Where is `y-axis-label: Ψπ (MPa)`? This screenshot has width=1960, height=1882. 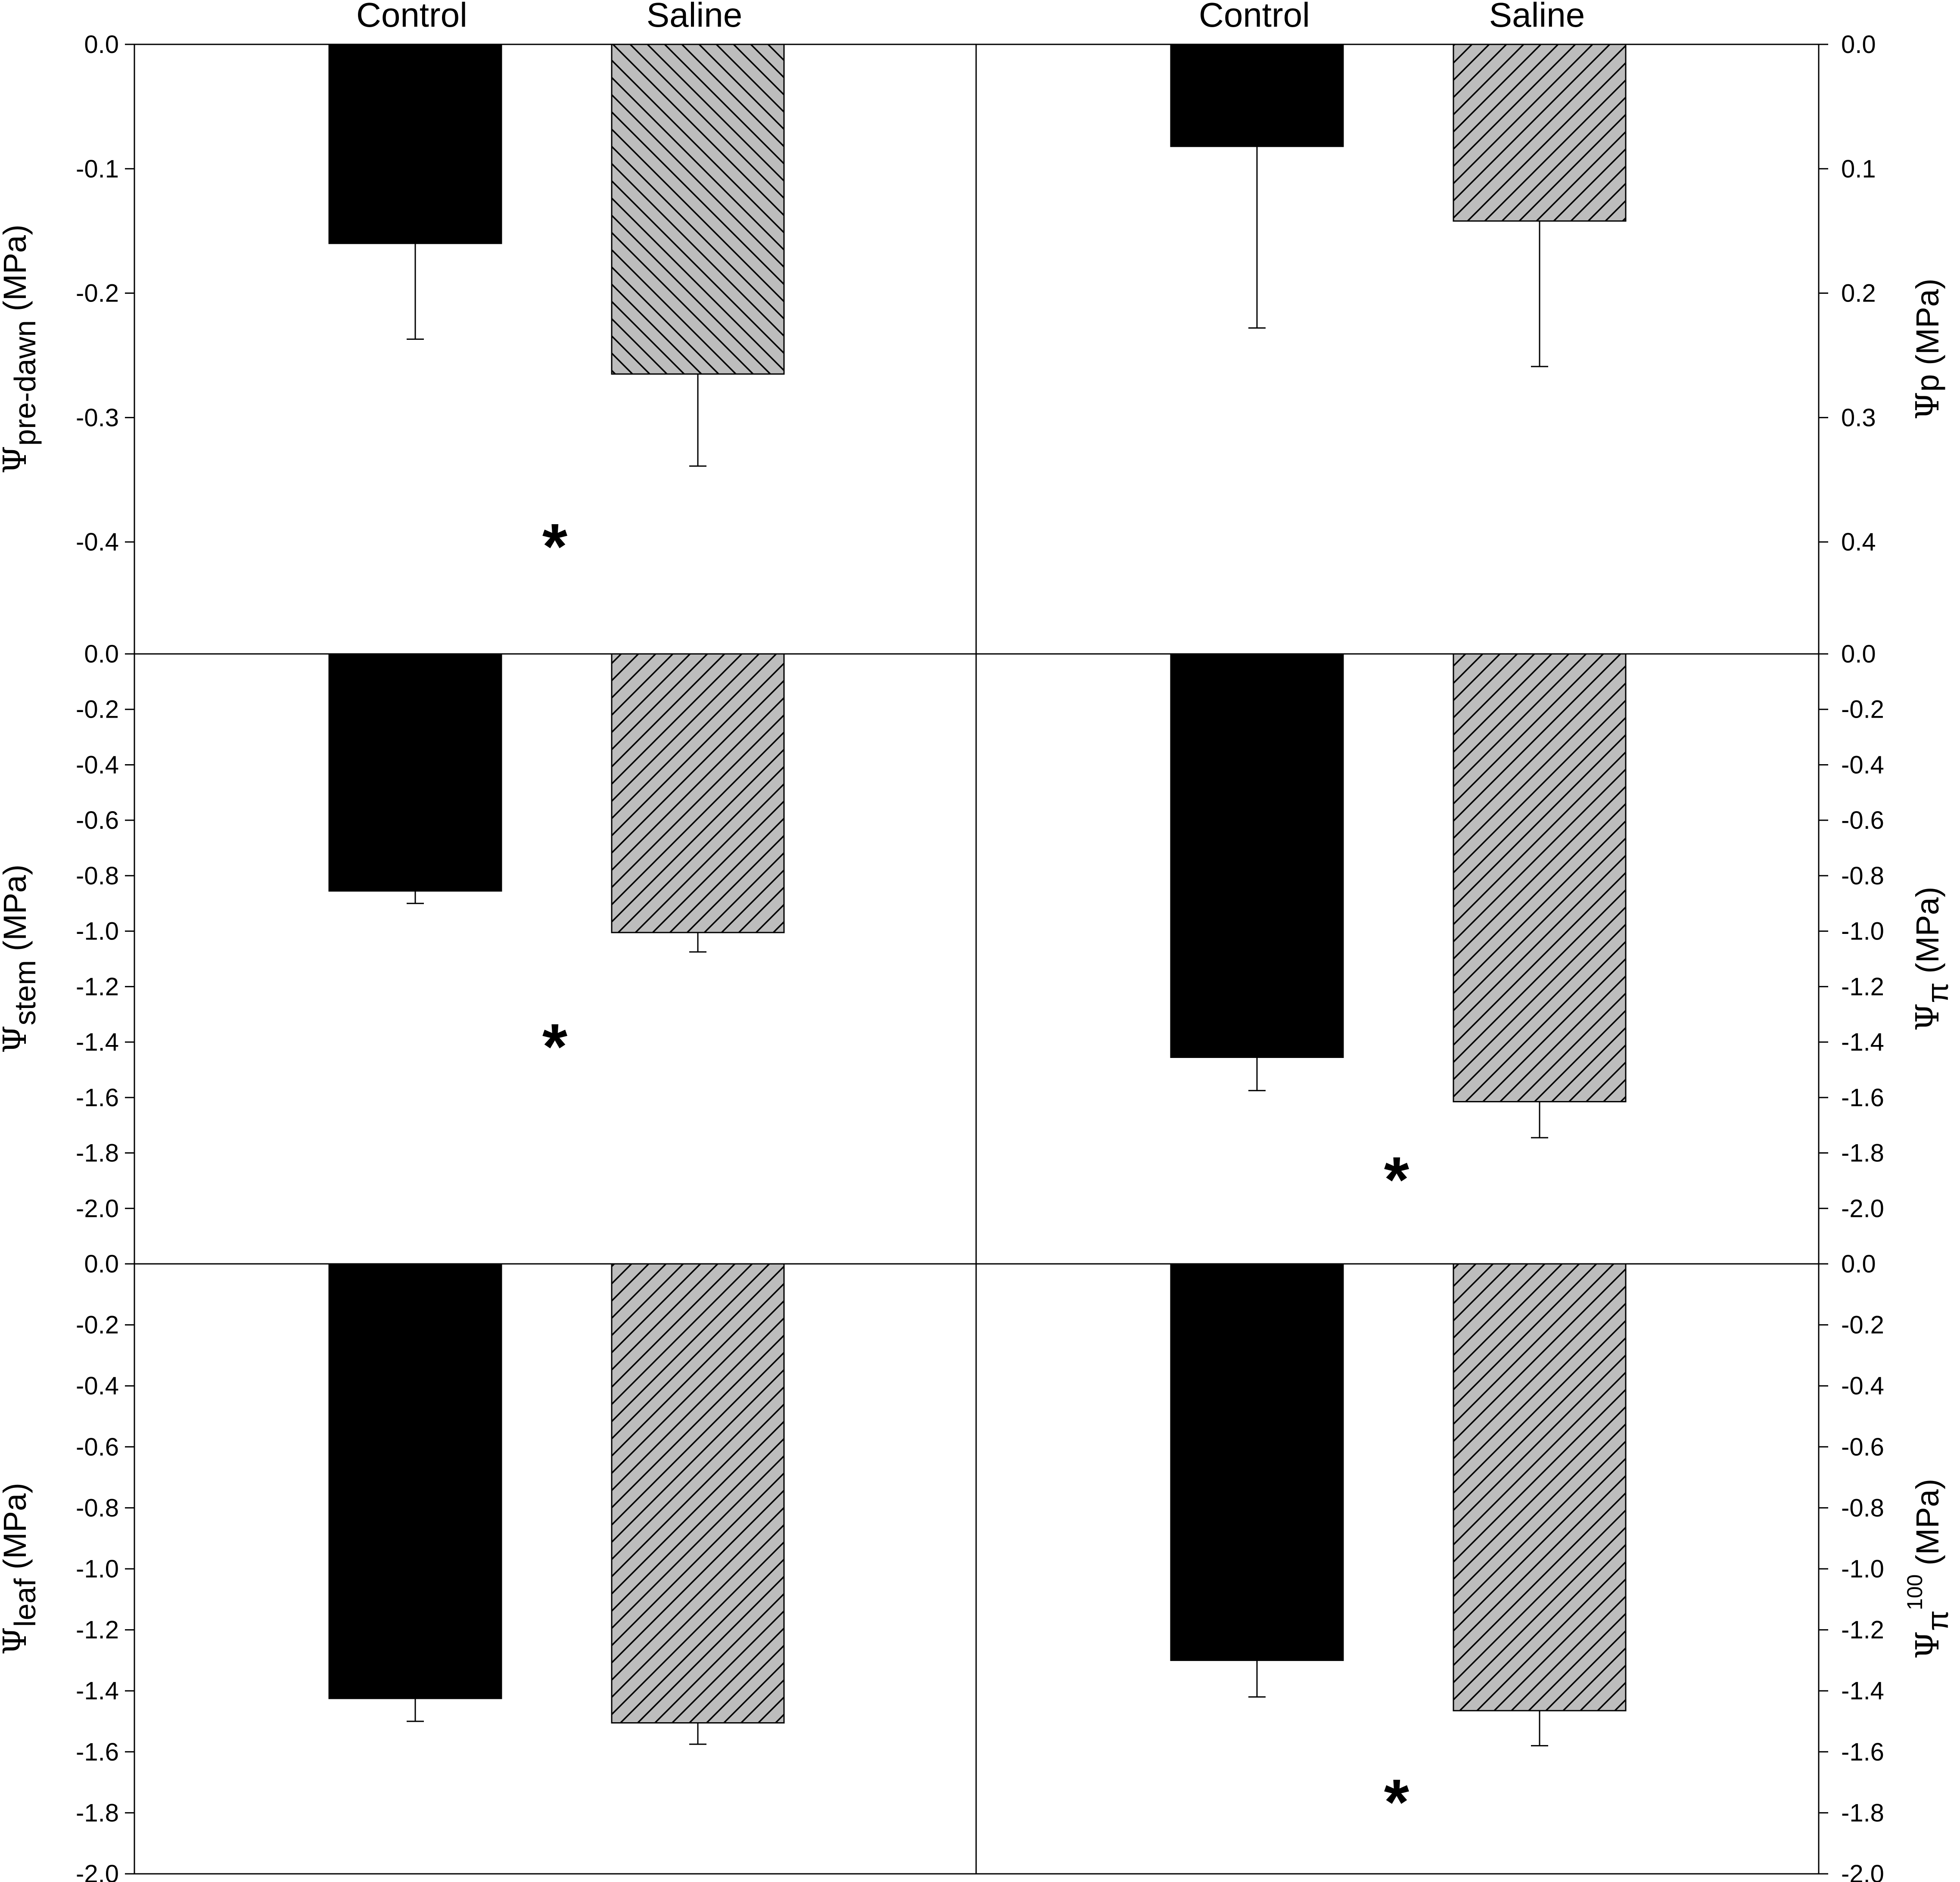
y-axis-label: Ψπ (MPa) is located at coordinates (1932, 959).